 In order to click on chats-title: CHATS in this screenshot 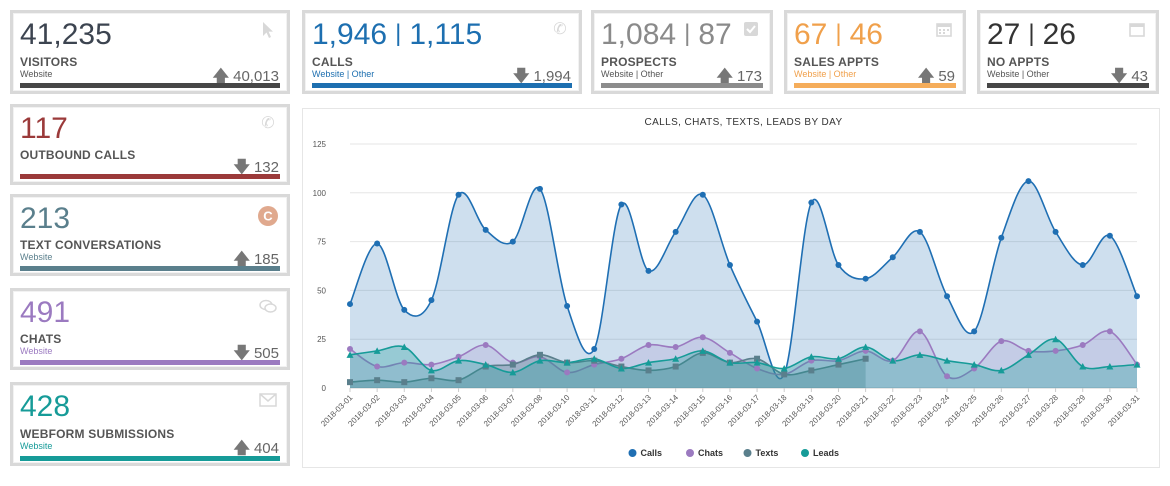, I will do `click(41, 339)`.